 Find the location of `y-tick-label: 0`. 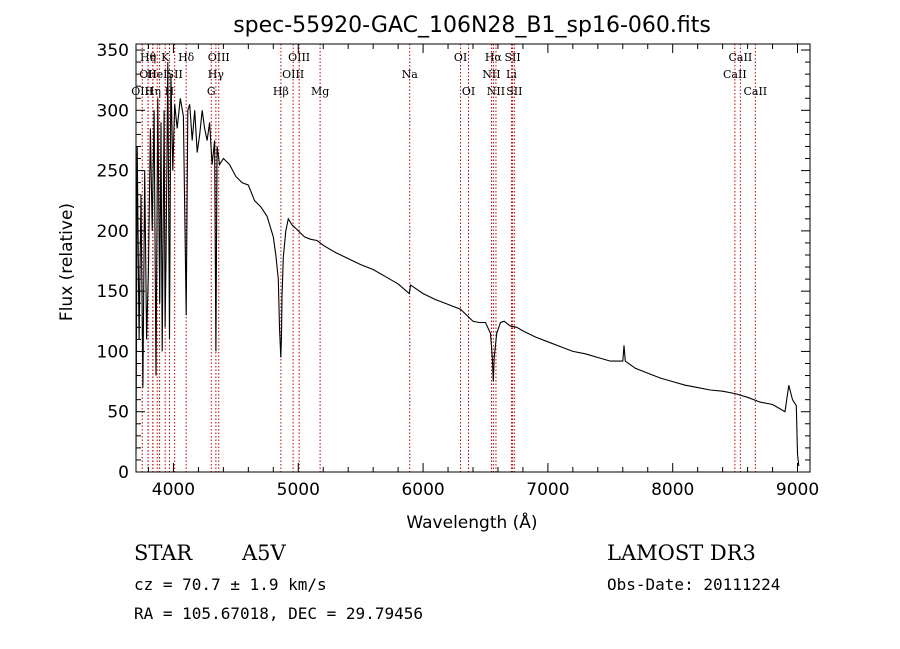

y-tick-label: 0 is located at coordinates (123, 473).